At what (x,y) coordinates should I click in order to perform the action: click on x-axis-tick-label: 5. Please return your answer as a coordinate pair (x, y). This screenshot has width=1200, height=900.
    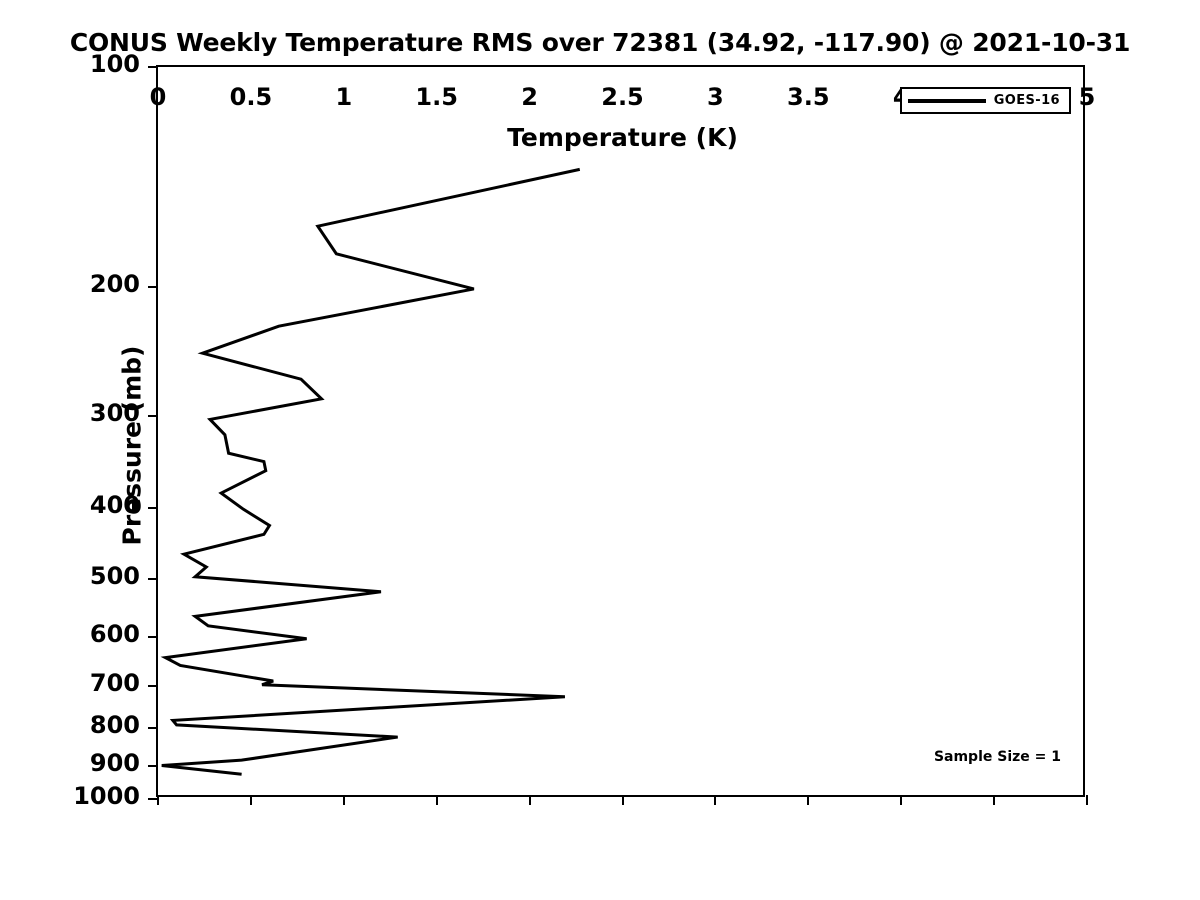
    Looking at the image, I should click on (1087, 97).